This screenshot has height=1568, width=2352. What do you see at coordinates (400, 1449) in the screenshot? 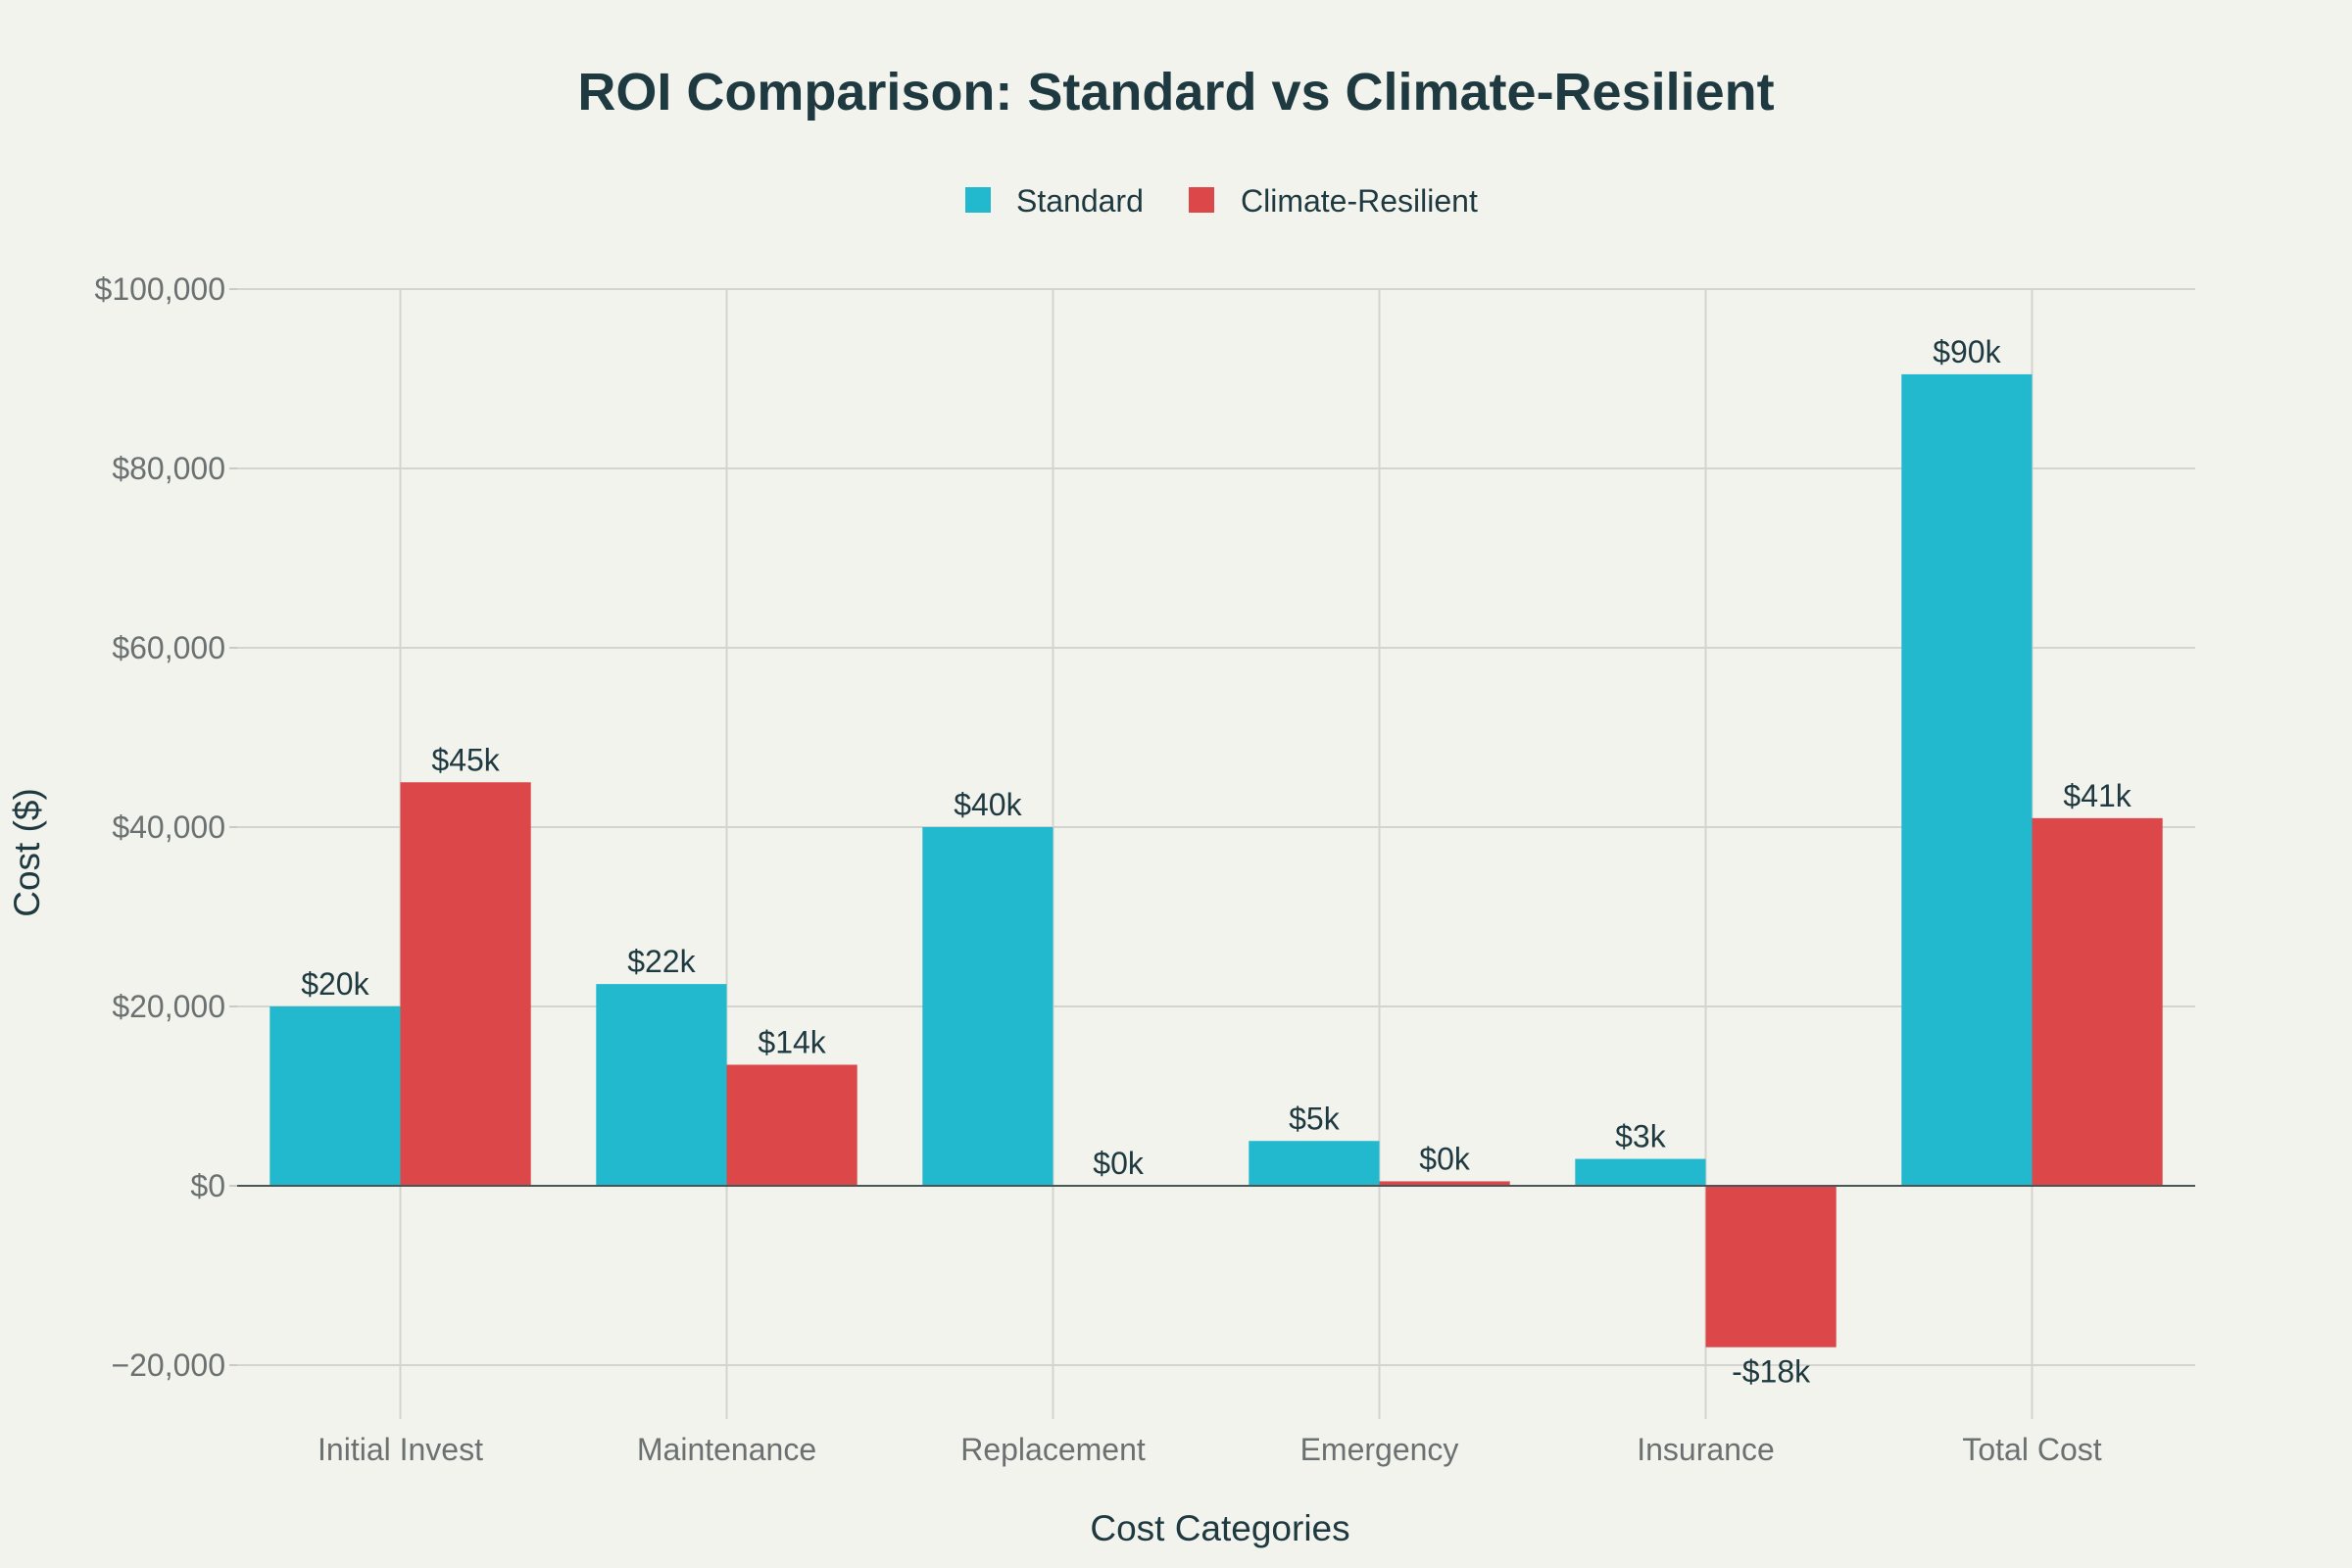
I see `x-tick-label: Initial Invest` at bounding box center [400, 1449].